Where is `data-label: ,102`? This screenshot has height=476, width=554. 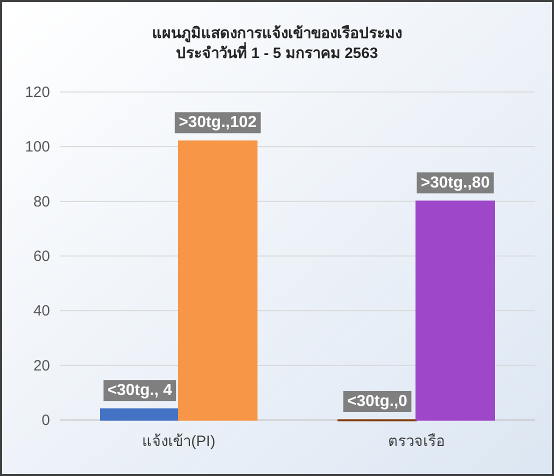 data-label: ,102 is located at coordinates (241, 123).